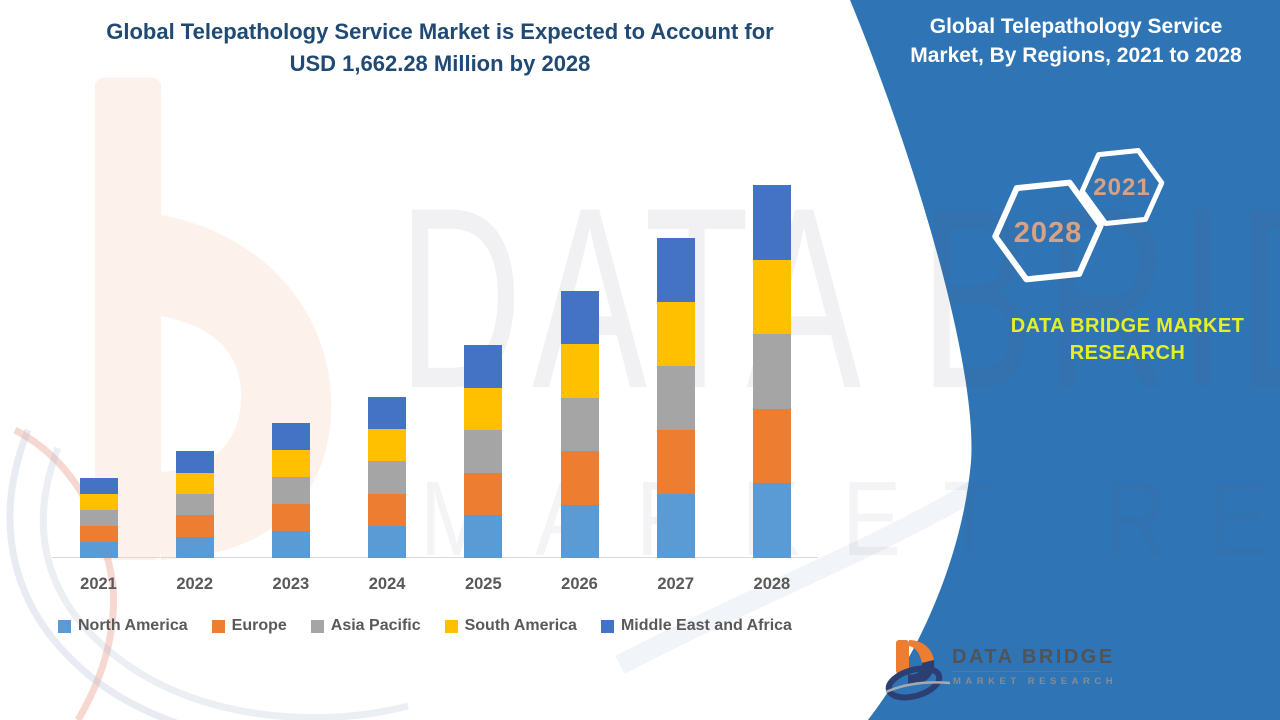  Describe the element at coordinates (706, 625) in the screenshot. I see `legend-label: Middle East and Africa` at that location.